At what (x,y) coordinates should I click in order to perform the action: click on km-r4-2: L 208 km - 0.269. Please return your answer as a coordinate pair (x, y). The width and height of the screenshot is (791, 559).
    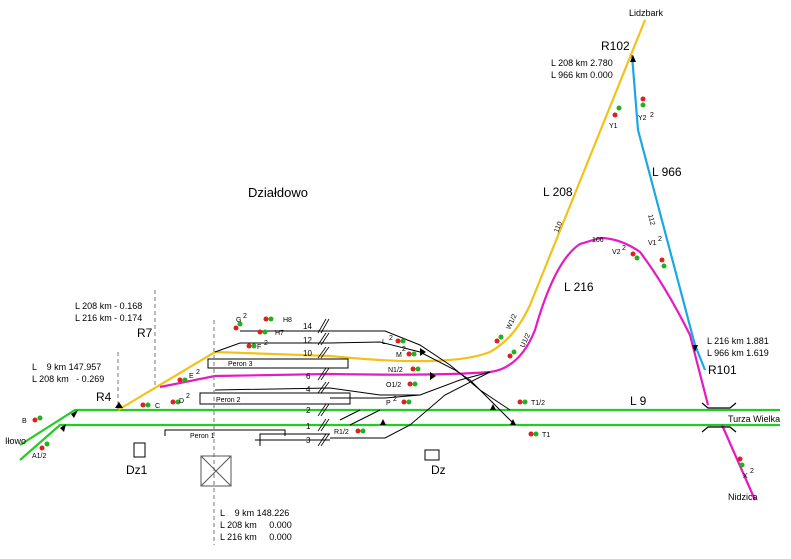
    Looking at the image, I should click on (68, 379).